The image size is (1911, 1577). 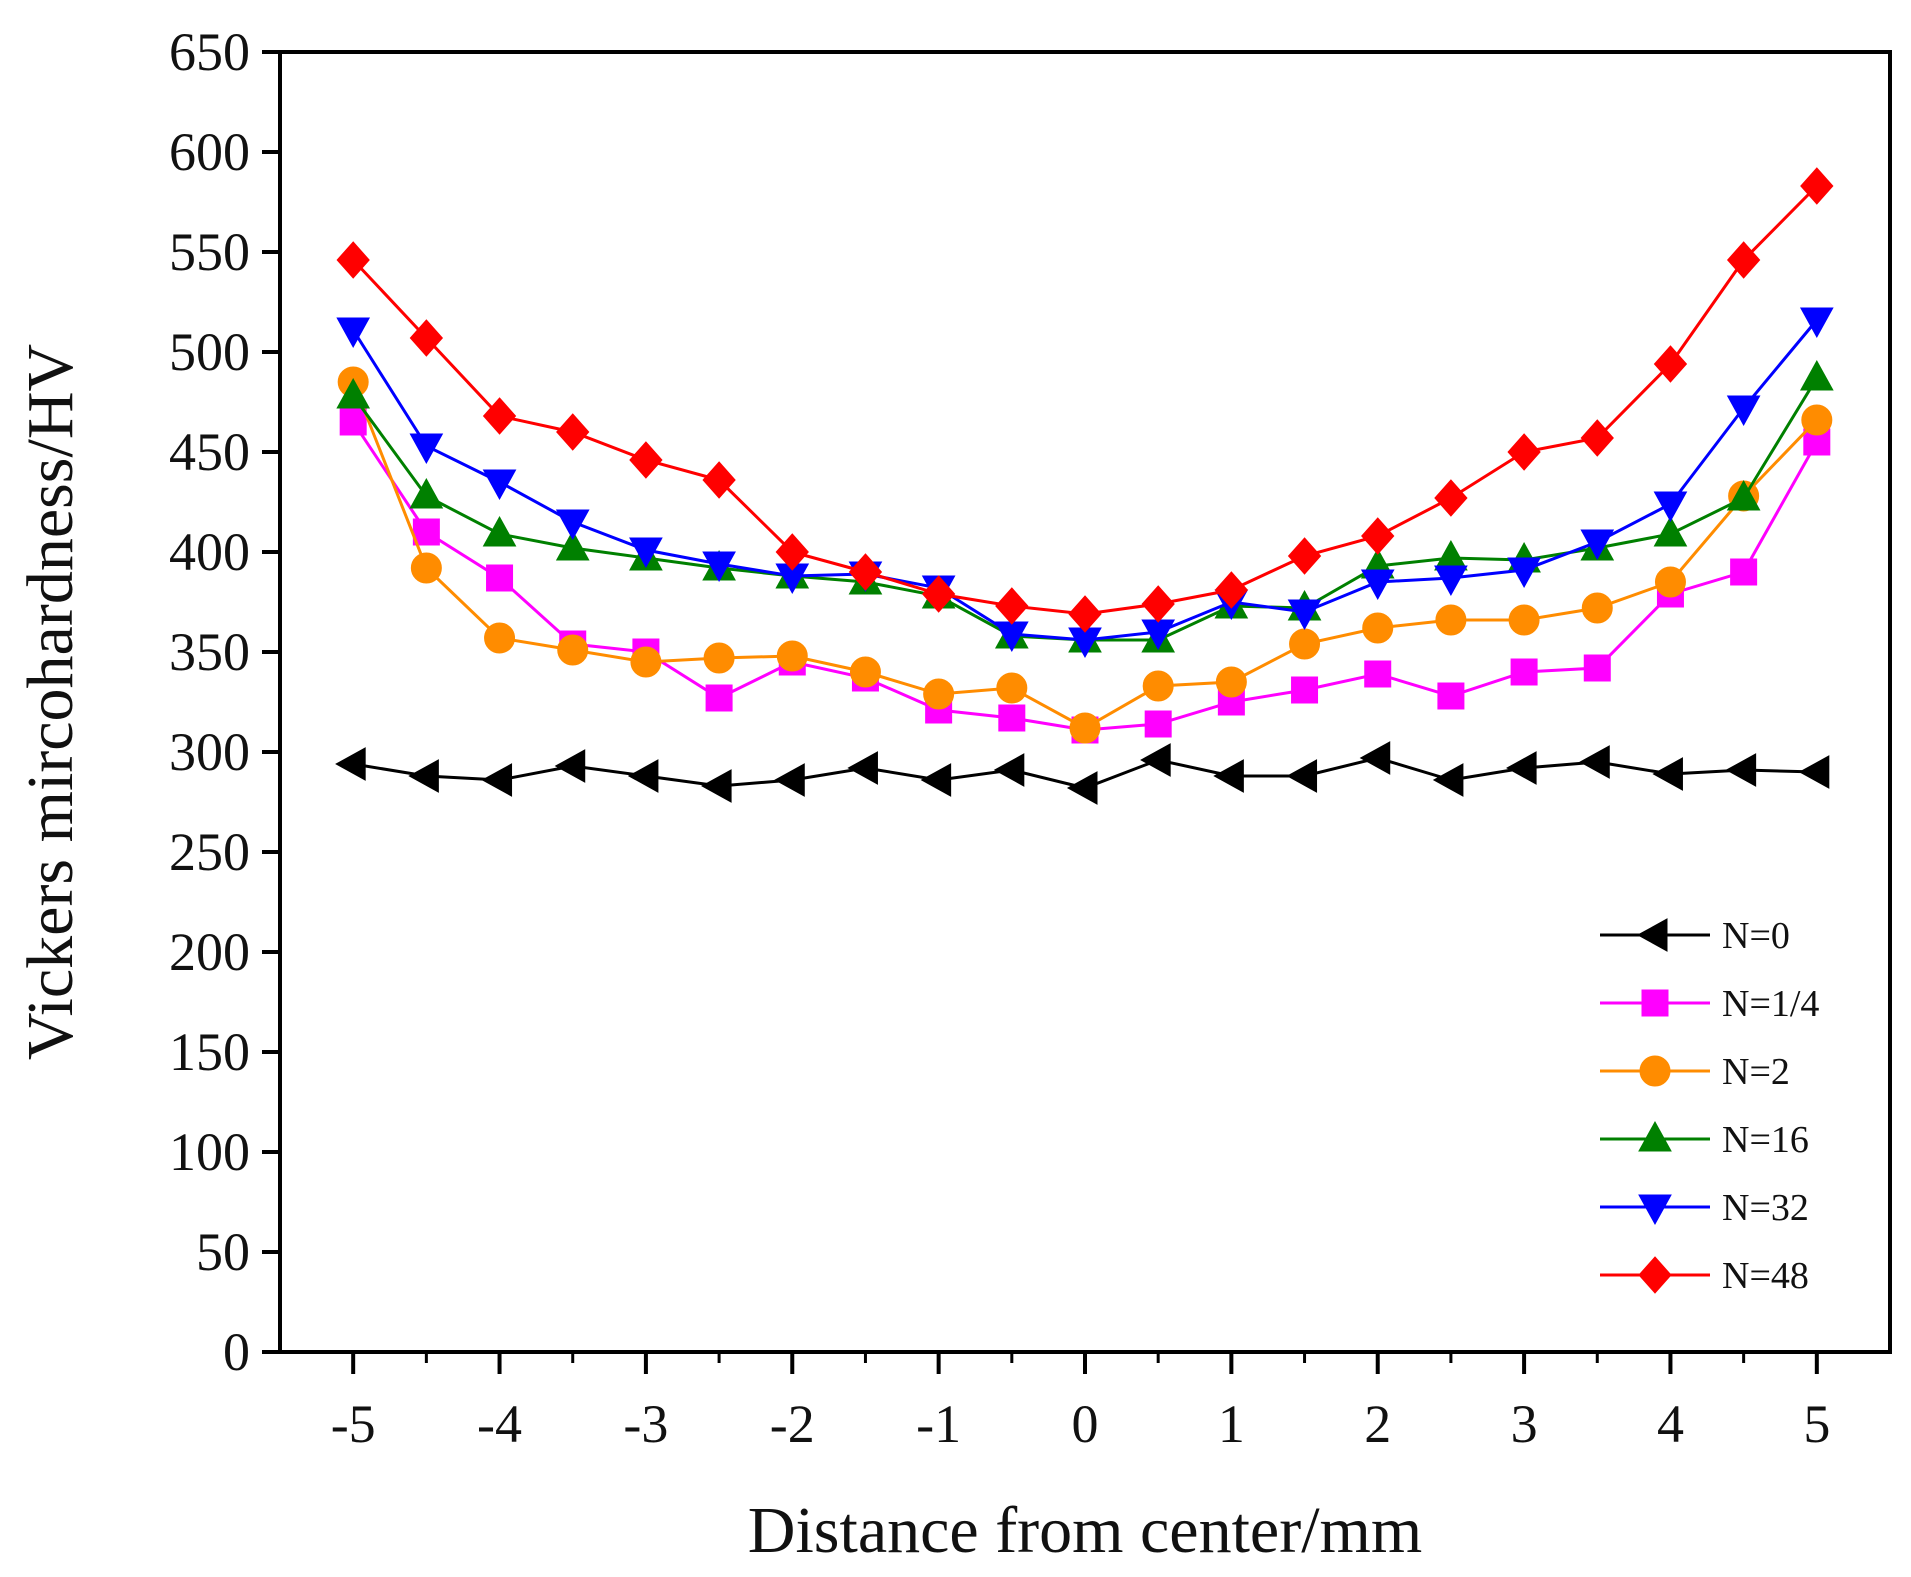 What do you see at coordinates (209, 352) in the screenshot?
I see `y-tick-label: 500` at bounding box center [209, 352].